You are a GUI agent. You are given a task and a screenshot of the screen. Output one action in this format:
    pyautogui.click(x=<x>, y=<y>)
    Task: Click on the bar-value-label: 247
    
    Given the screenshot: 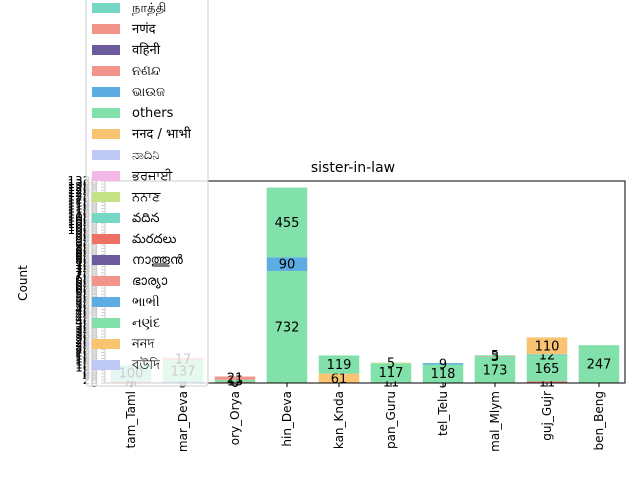 What is the action you would take?
    pyautogui.click(x=599, y=365)
    